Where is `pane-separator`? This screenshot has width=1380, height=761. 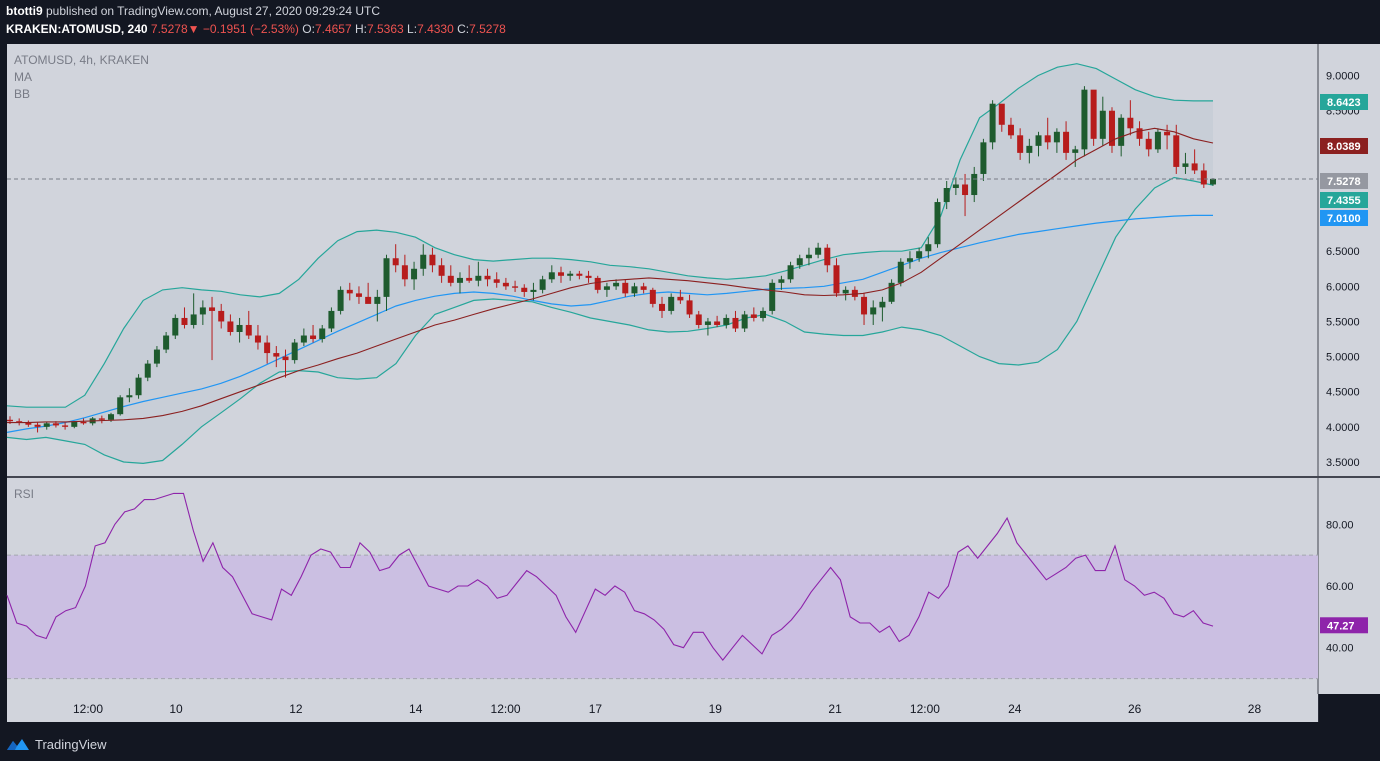 pane-separator is located at coordinates (693, 477).